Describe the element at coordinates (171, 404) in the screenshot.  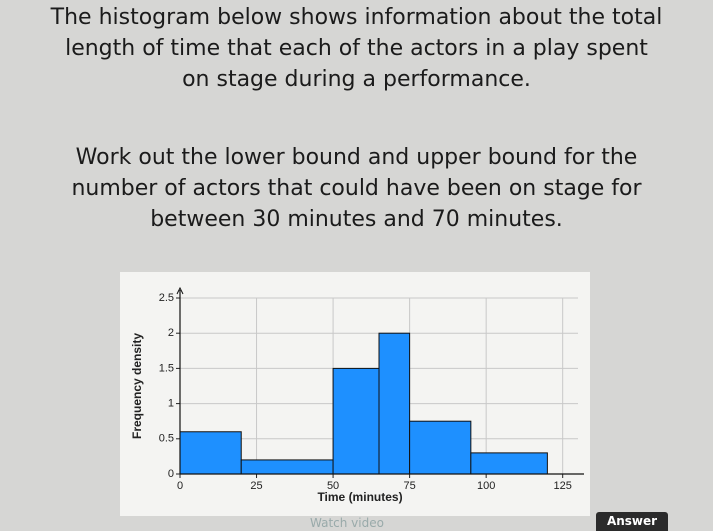
I see `y-tick-label: 1` at that location.